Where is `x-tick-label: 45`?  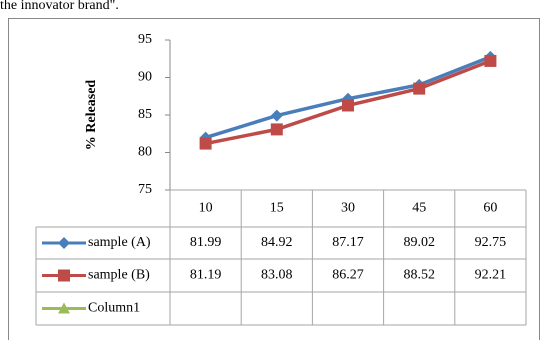
x-tick-label: 45 is located at coordinates (419, 208).